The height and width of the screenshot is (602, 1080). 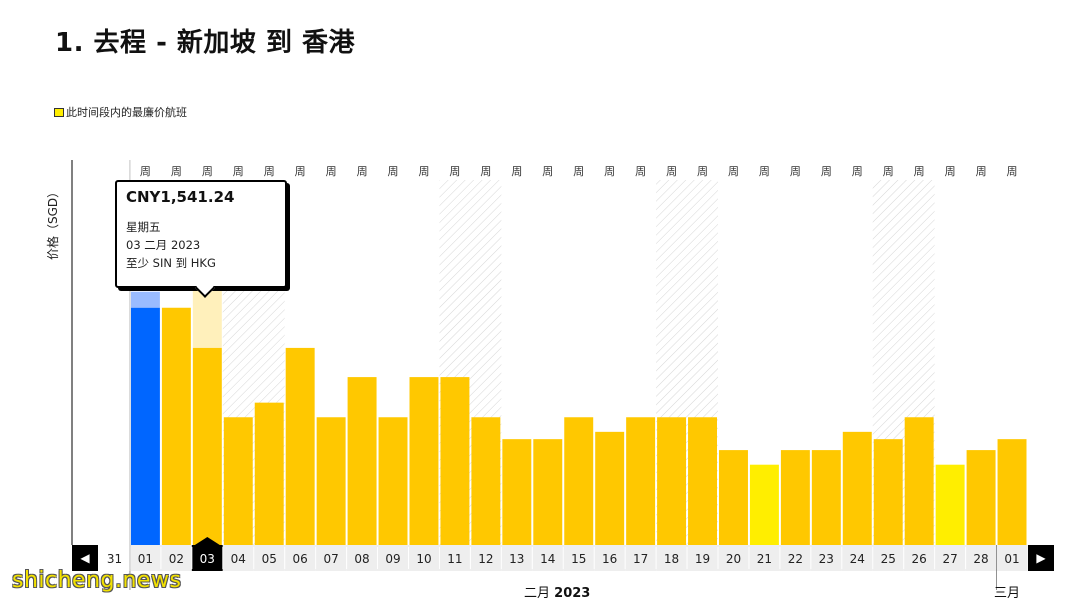 I want to click on date-tick-label: 12, so click(x=485, y=559).